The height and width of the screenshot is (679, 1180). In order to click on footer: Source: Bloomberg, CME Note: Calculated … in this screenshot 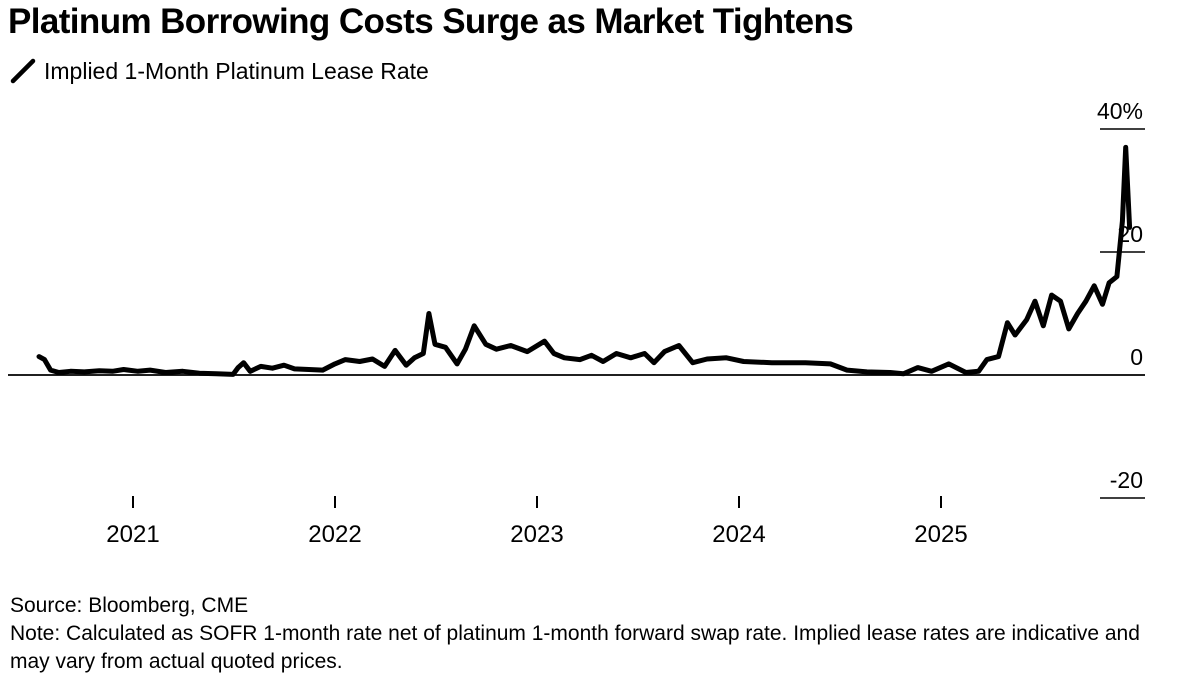, I will do `click(592, 634)`.